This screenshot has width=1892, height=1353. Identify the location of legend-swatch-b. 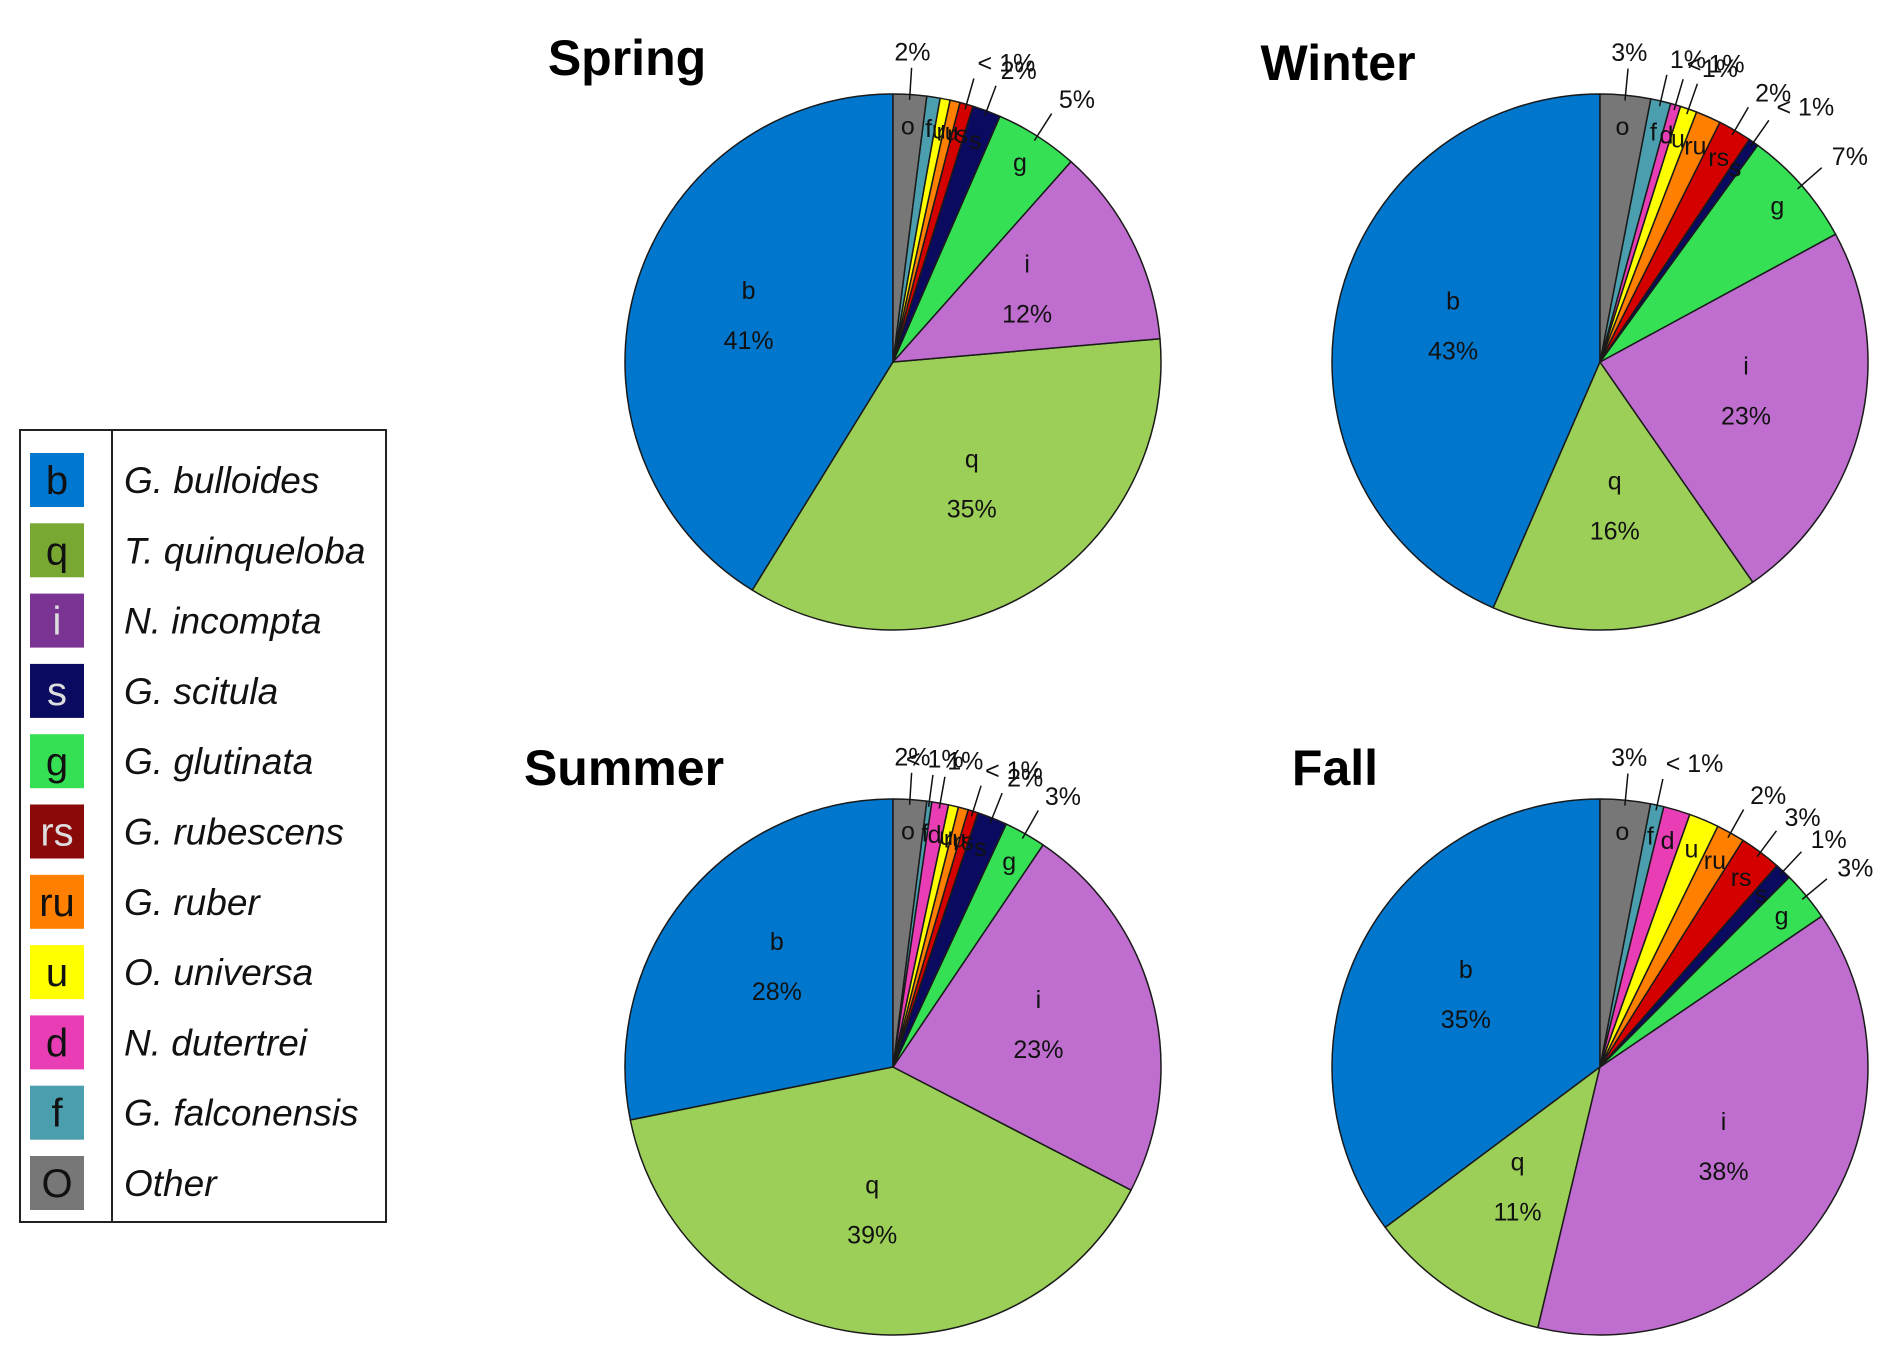
(57, 480).